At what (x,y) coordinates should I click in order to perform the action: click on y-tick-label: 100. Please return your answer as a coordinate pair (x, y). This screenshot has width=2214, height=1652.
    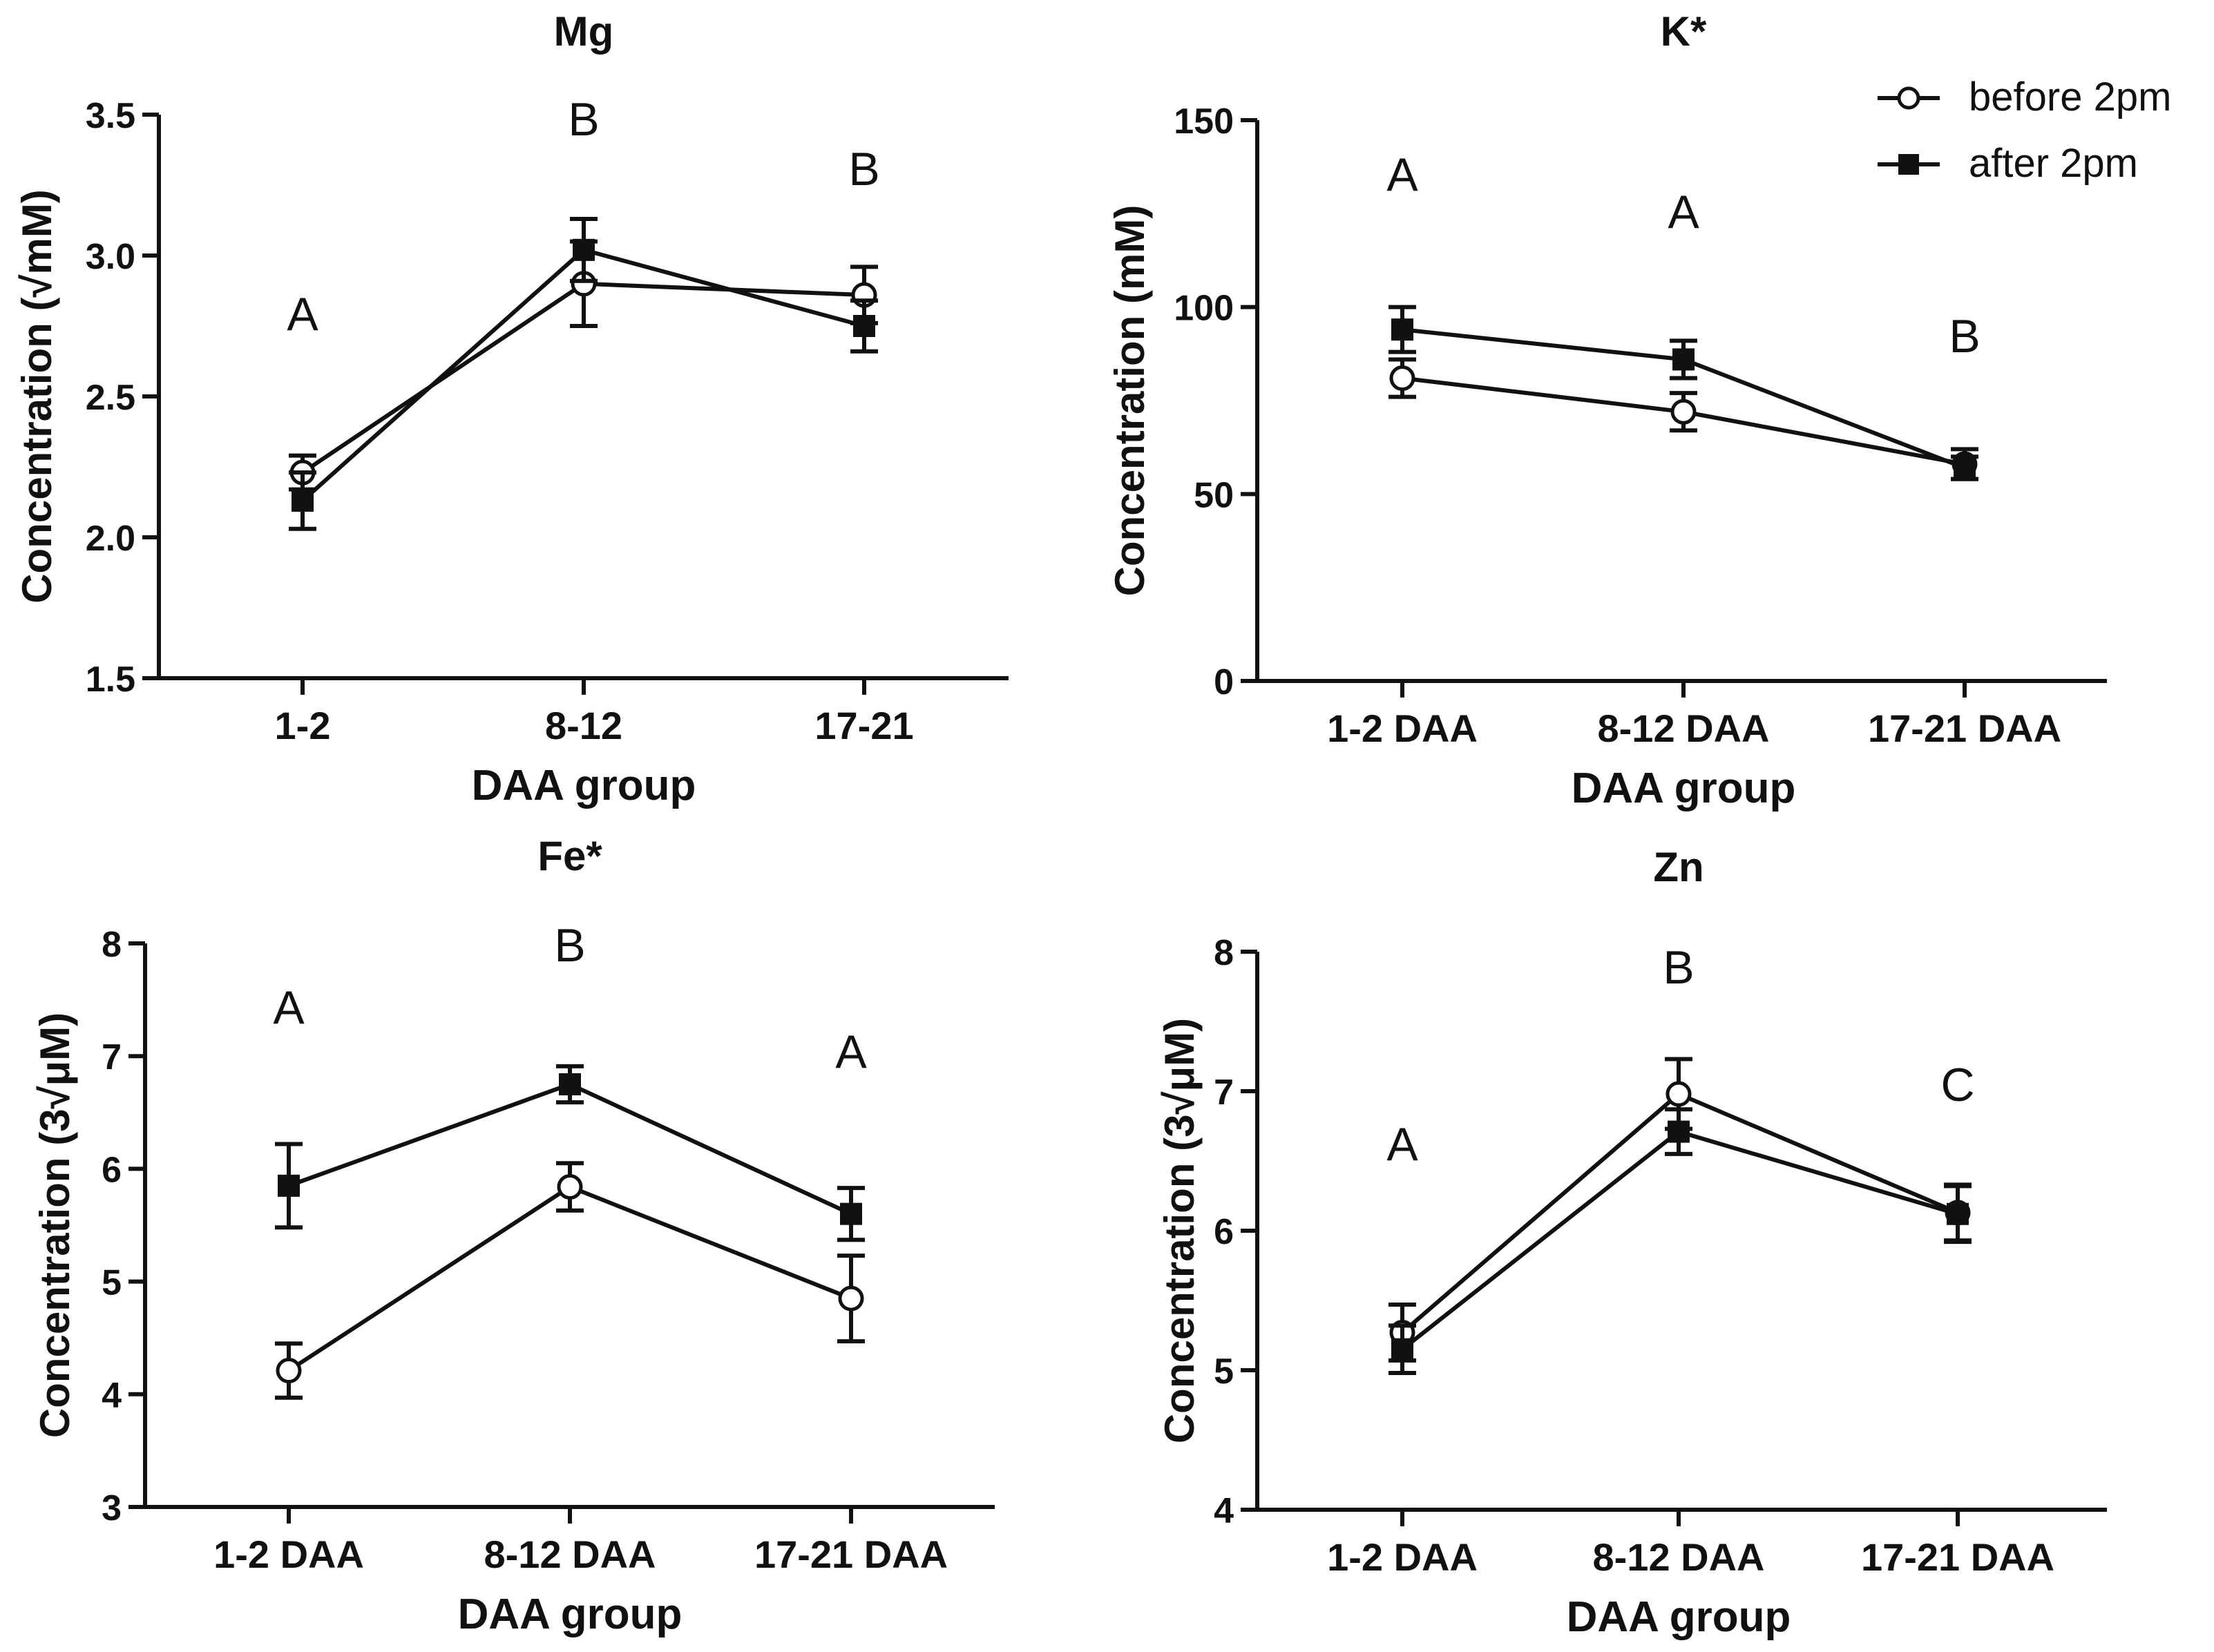
    Looking at the image, I should click on (1204, 309).